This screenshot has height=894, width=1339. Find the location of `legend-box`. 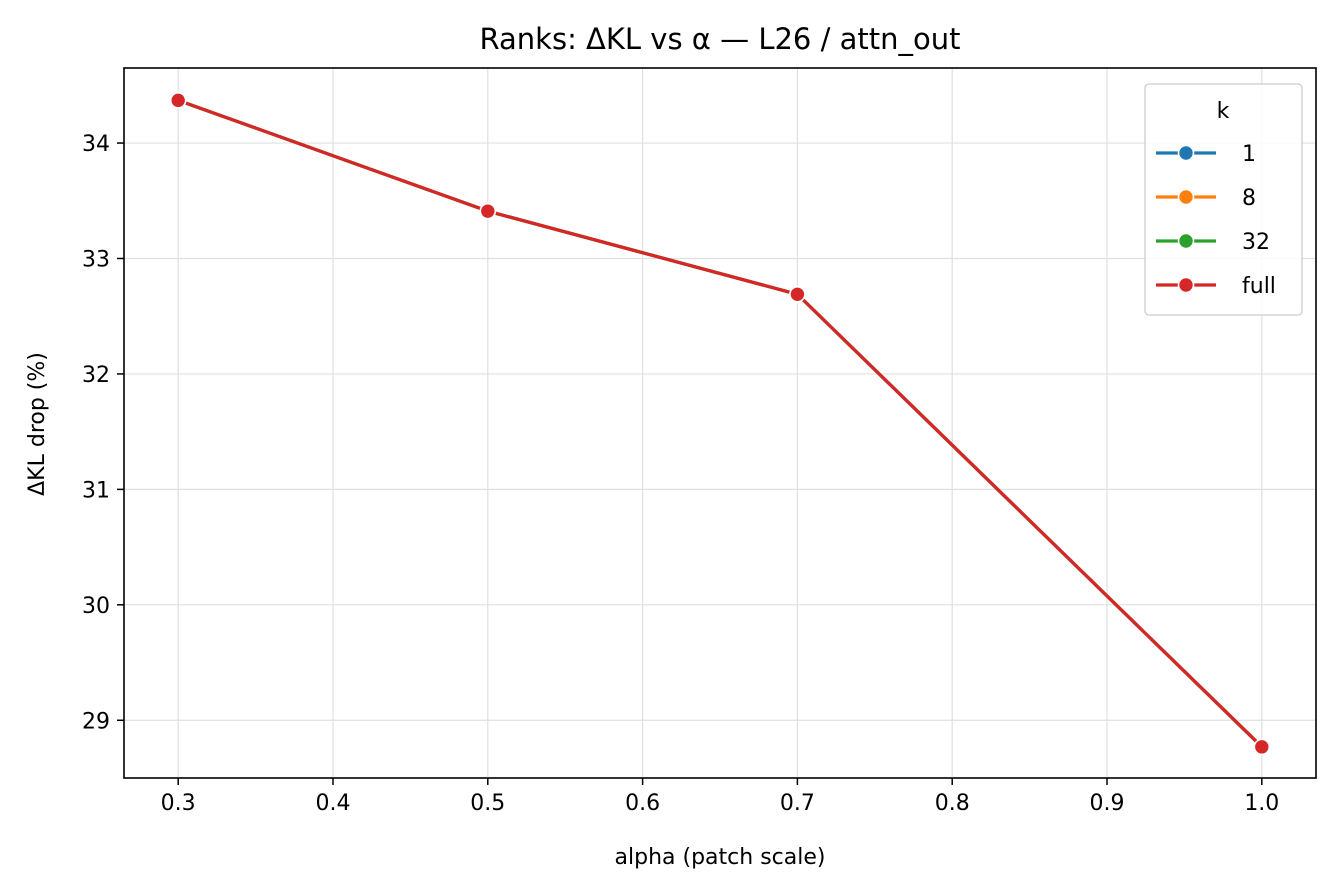

legend-box is located at coordinates (1223, 199).